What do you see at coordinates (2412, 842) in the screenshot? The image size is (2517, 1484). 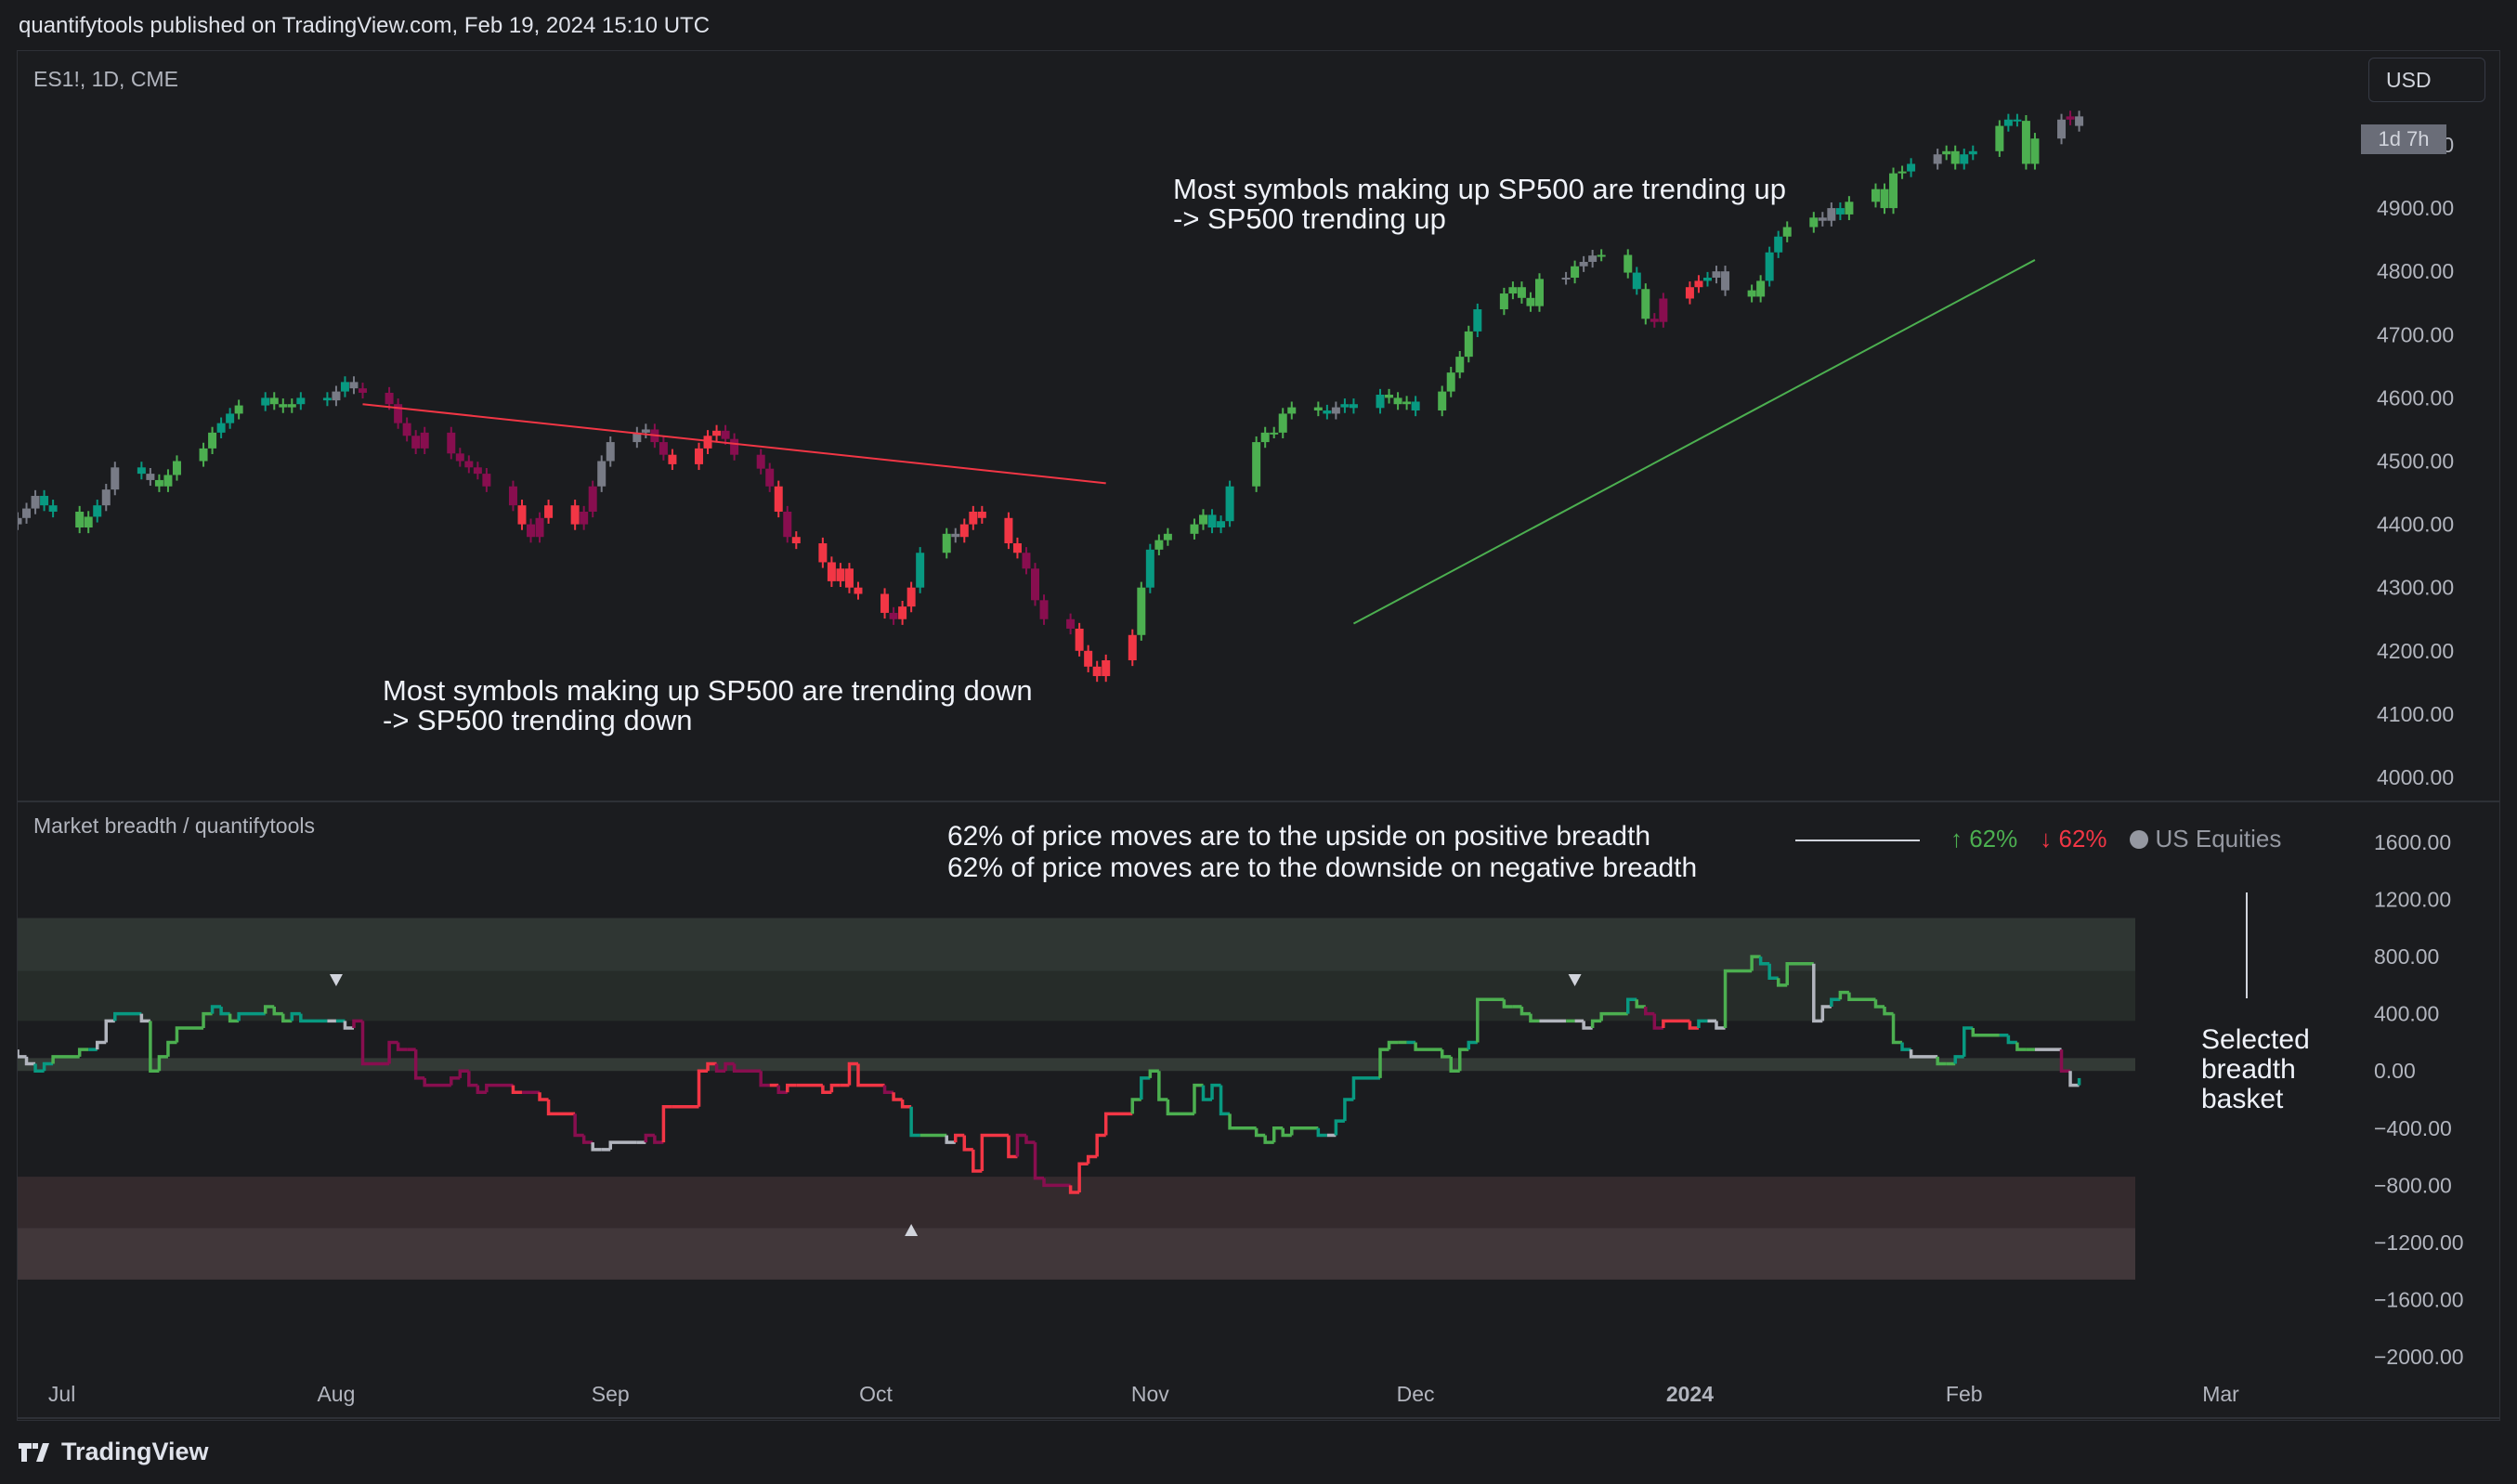 I see `breadth-axis-label: 1600.00` at bounding box center [2412, 842].